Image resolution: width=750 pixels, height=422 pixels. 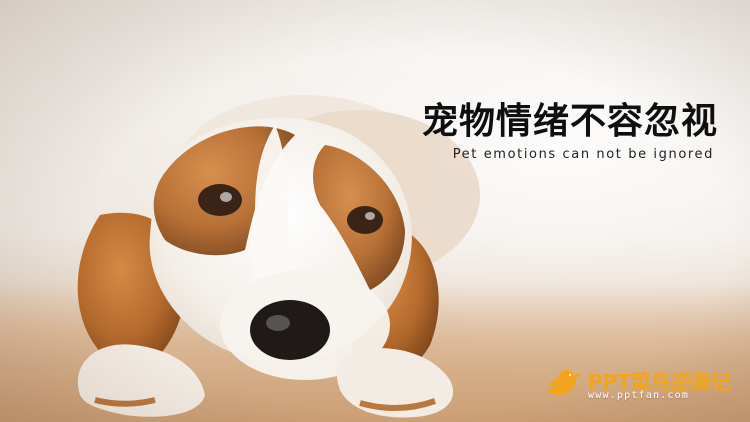 What do you see at coordinates (563, 382) in the screenshot?
I see `bird-icon` at bounding box center [563, 382].